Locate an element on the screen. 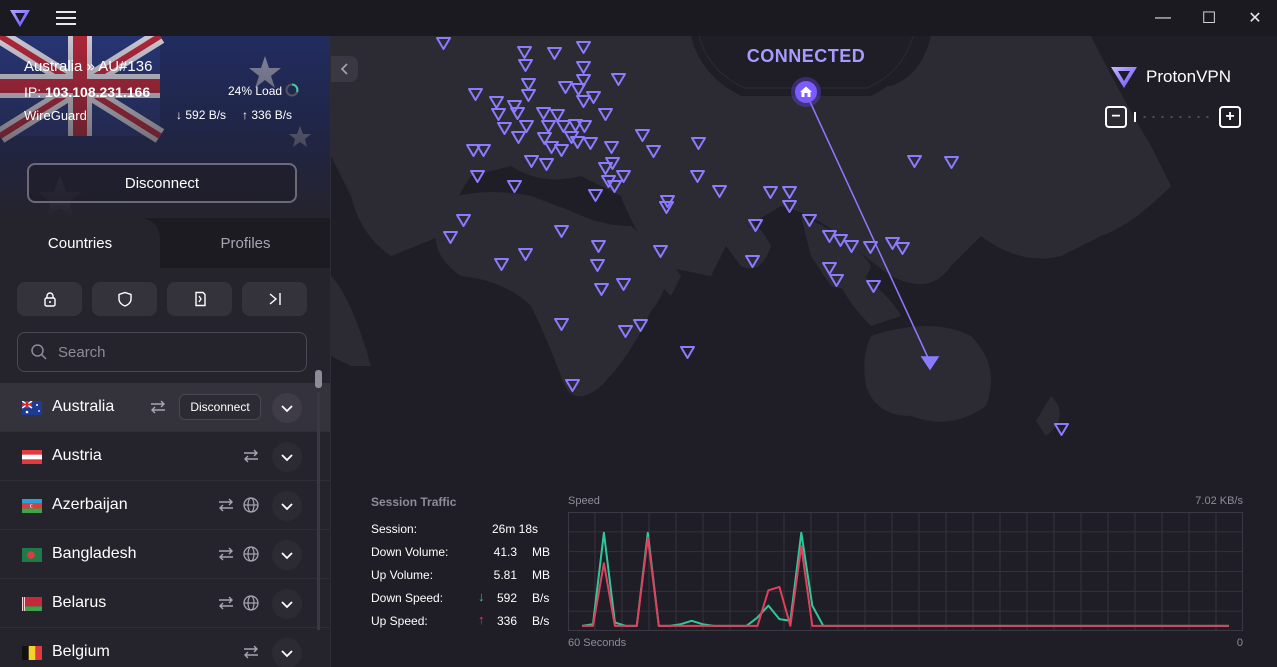  zoom-in-button: + is located at coordinates (1230, 117).